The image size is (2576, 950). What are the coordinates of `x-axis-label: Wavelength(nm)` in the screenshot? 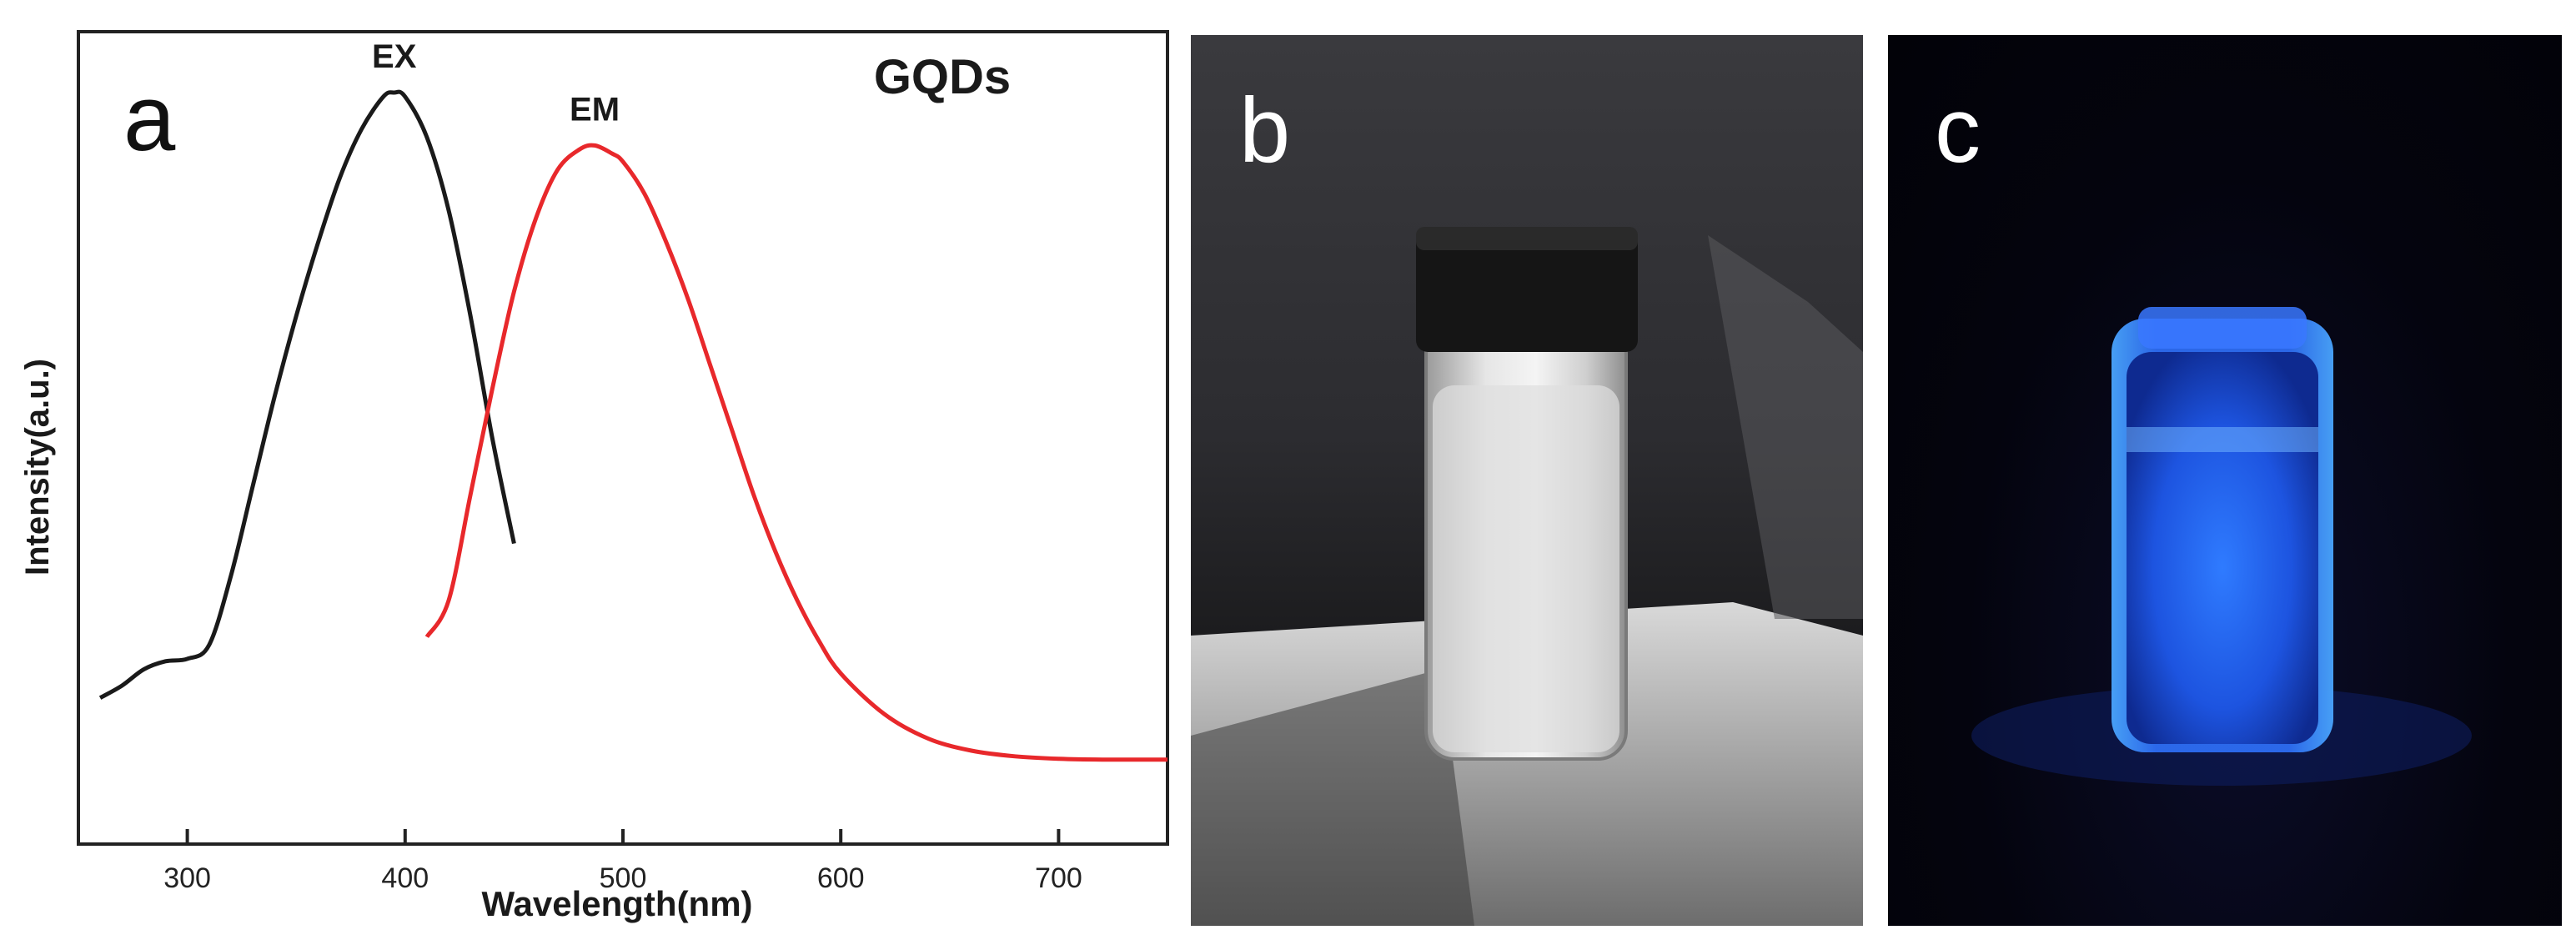 It's located at (616, 903).